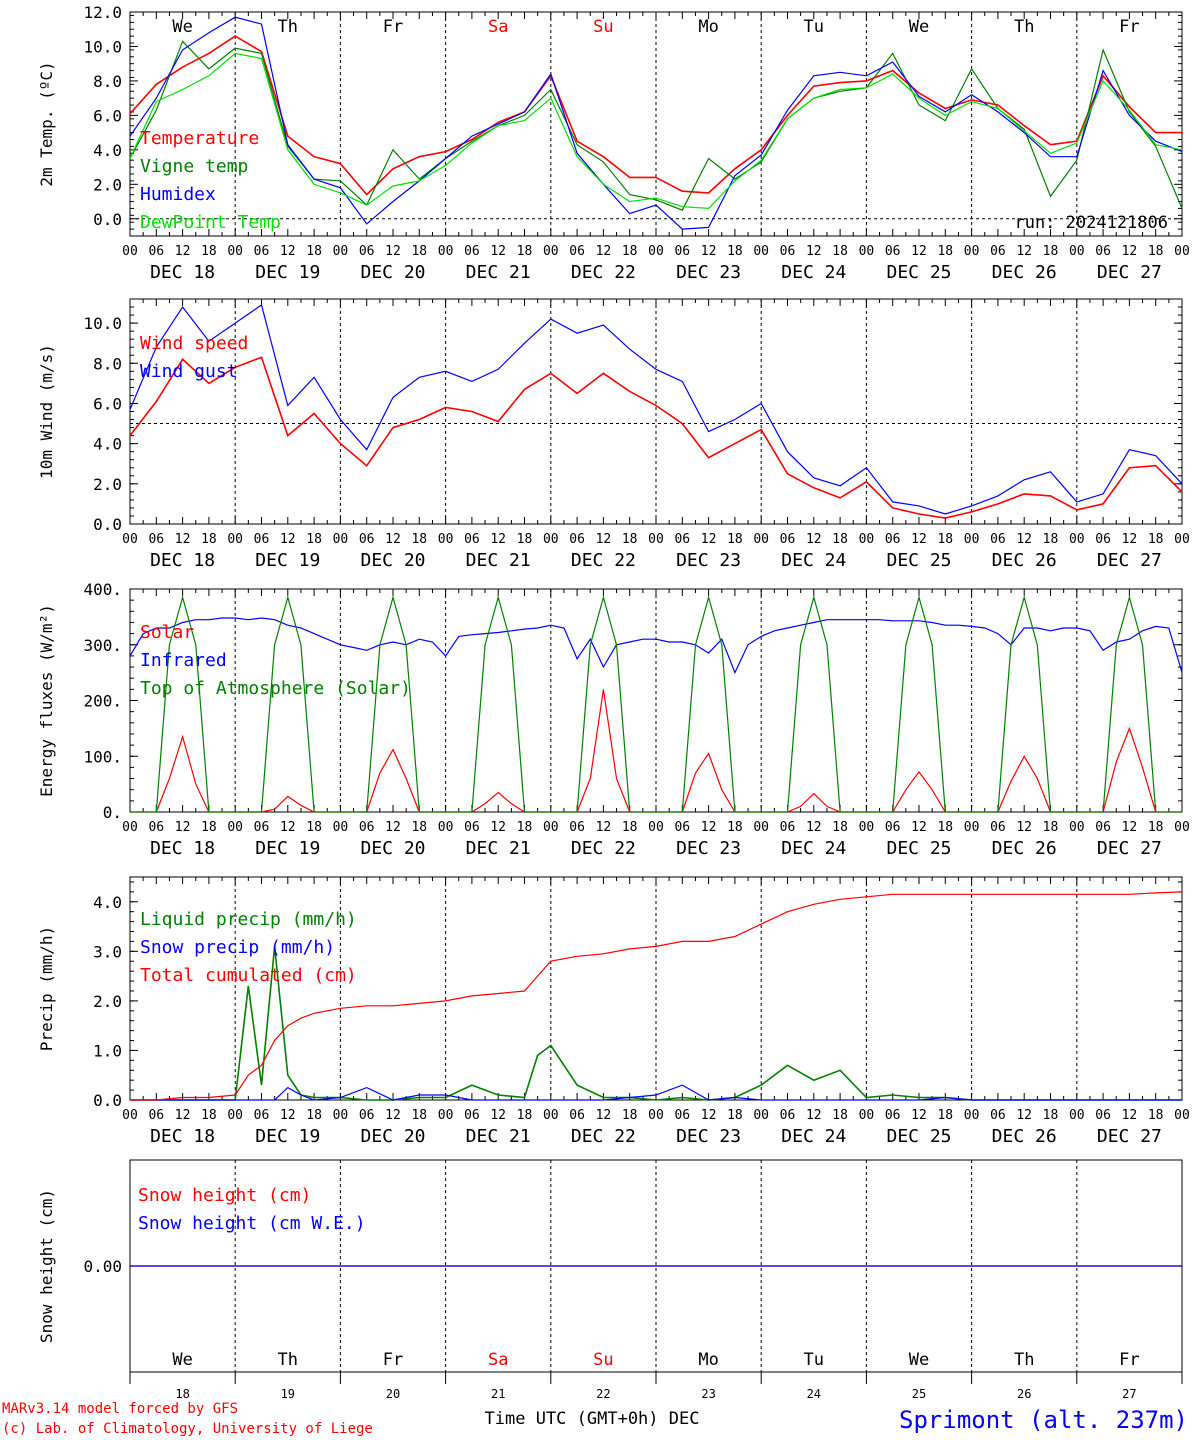  I want to click on series-line-infrared, so click(656, 646).